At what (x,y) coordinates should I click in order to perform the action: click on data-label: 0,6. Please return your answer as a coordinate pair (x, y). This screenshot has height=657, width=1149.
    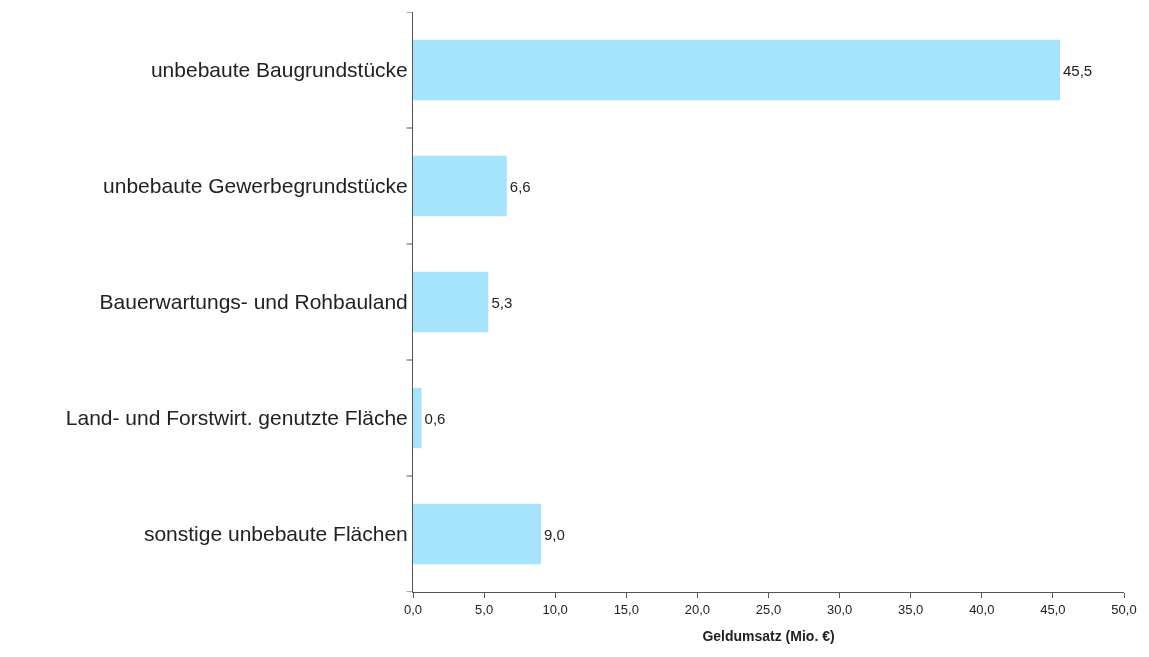
    Looking at the image, I should click on (435, 418).